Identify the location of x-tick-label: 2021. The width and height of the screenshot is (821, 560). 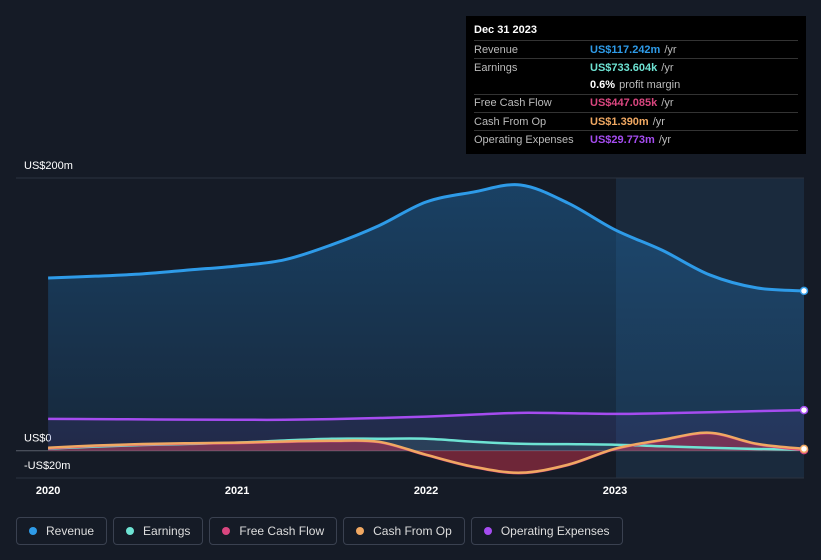
(237, 491).